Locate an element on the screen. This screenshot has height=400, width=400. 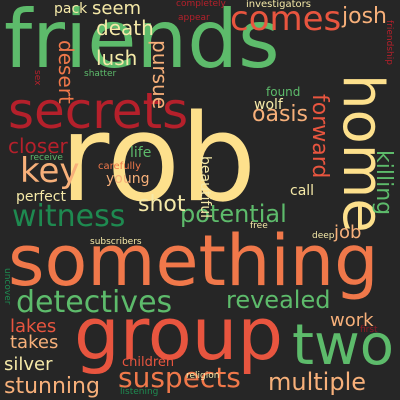
word-takes: takes is located at coordinates (34, 342).